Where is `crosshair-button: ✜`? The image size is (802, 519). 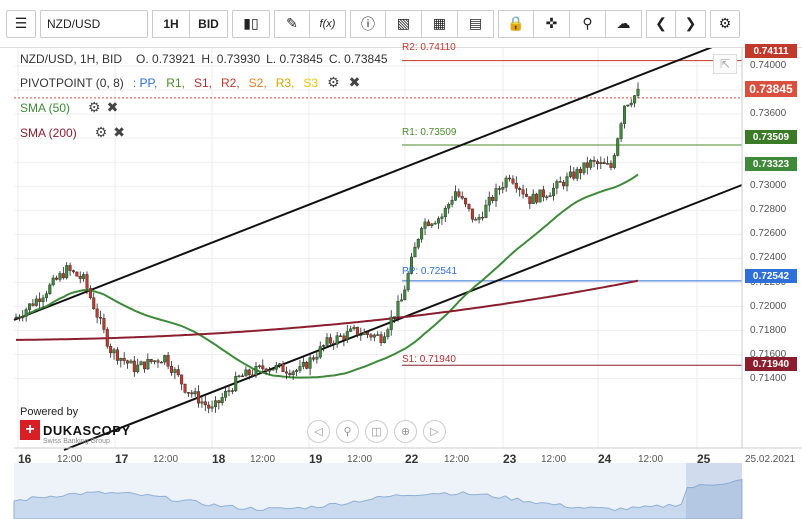 crosshair-button: ✜ is located at coordinates (552, 23).